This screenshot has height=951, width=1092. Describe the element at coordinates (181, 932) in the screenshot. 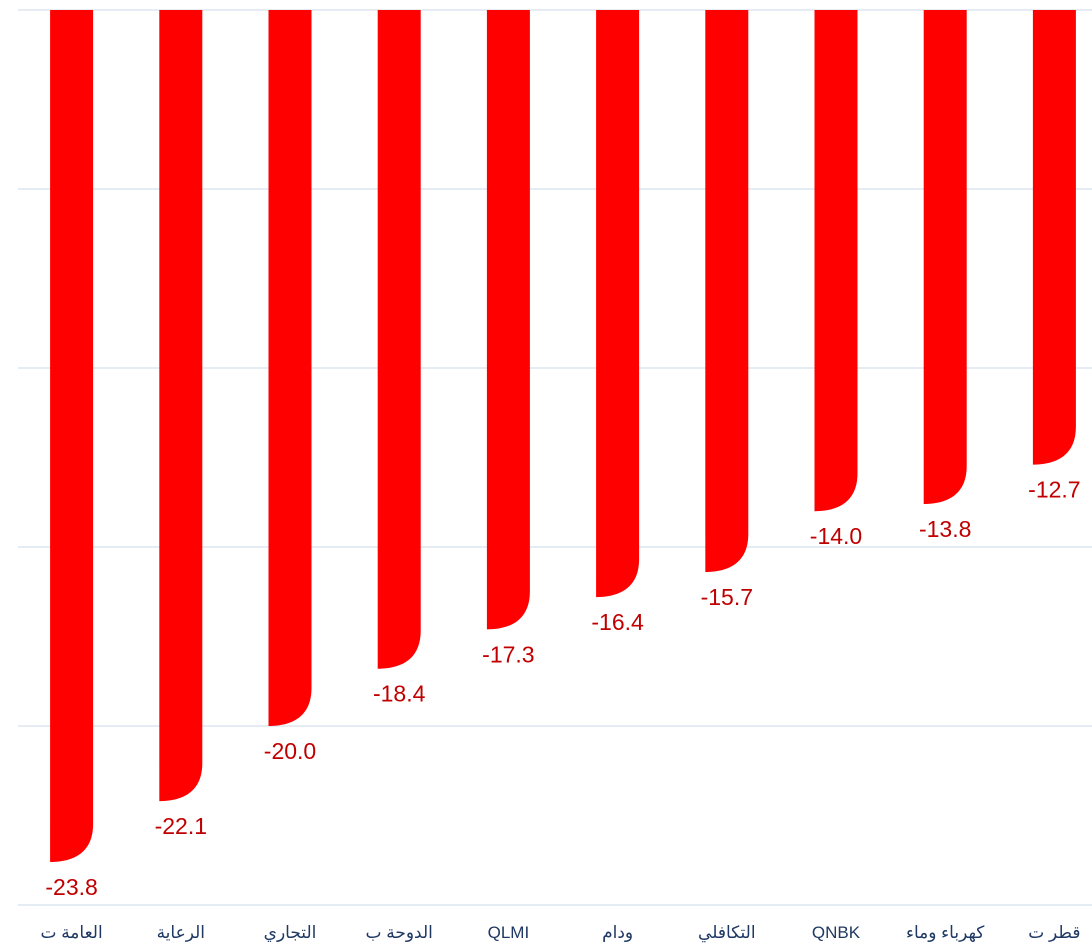

I see `category-label: الرعاية` at that location.